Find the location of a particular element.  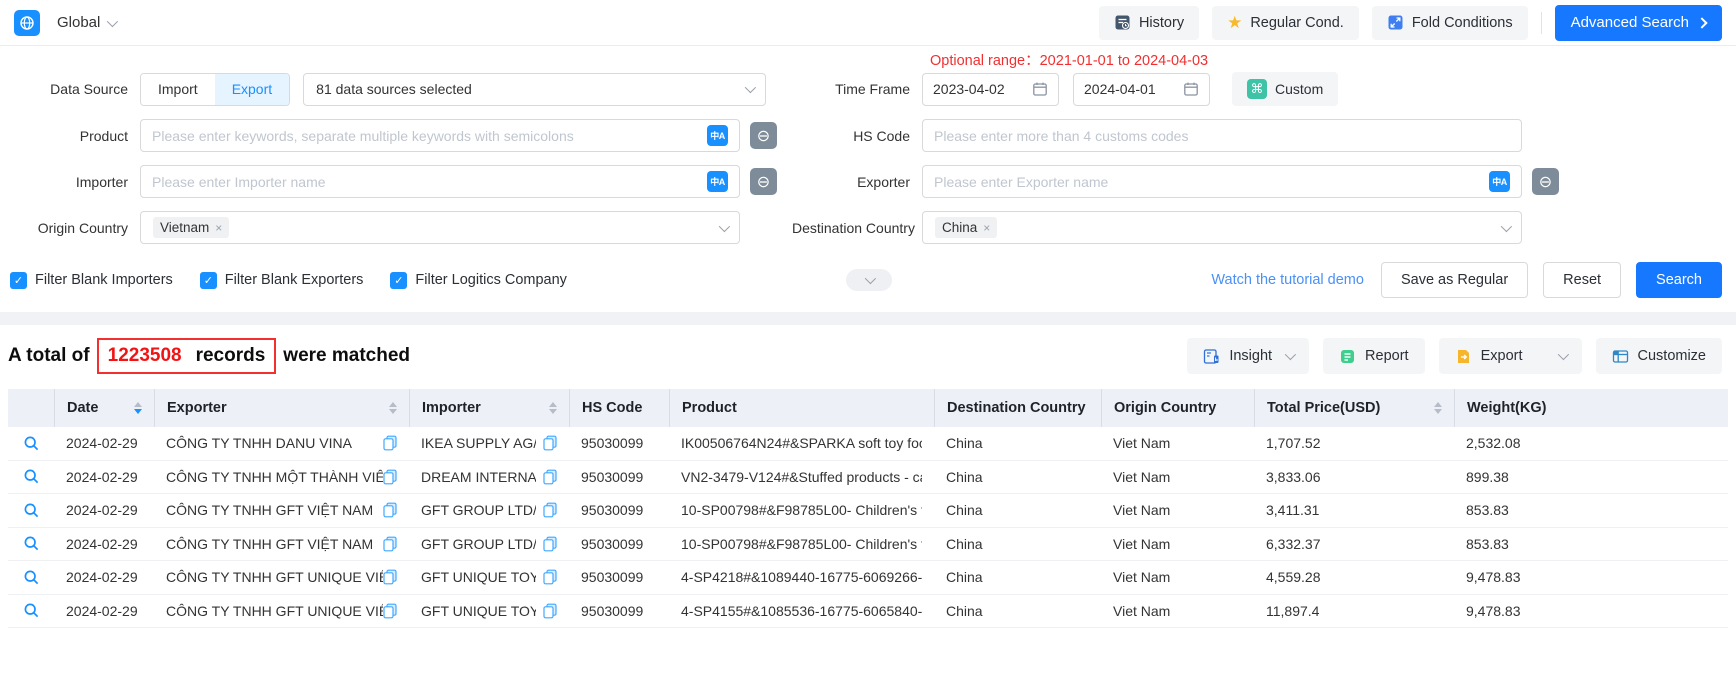

importer-input is located at coordinates (425, 181).